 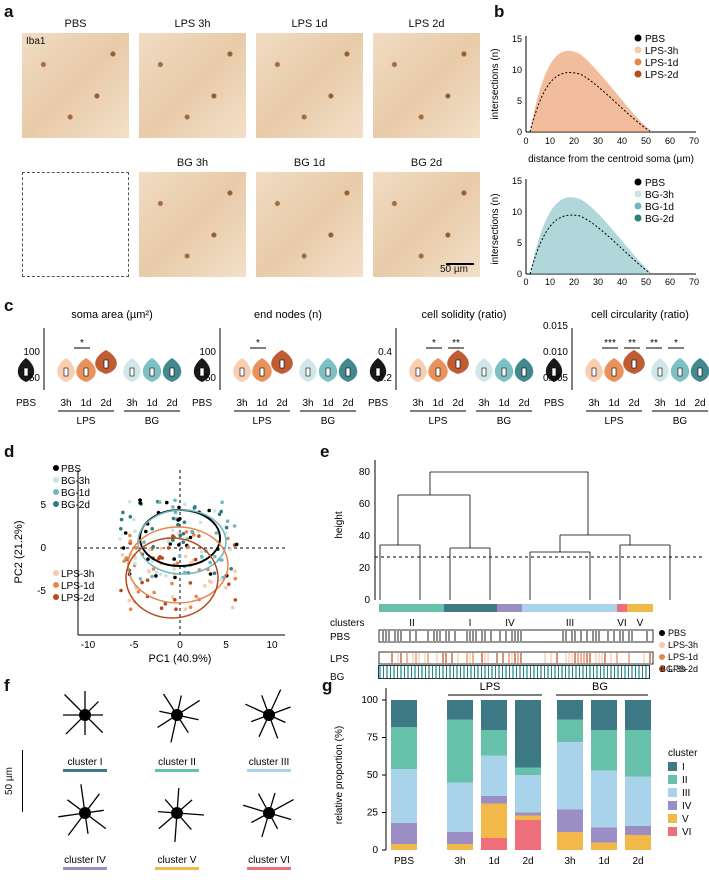 What do you see at coordinates (309, 163) in the screenshot?
I see `micro-label: BG 1d` at bounding box center [309, 163].